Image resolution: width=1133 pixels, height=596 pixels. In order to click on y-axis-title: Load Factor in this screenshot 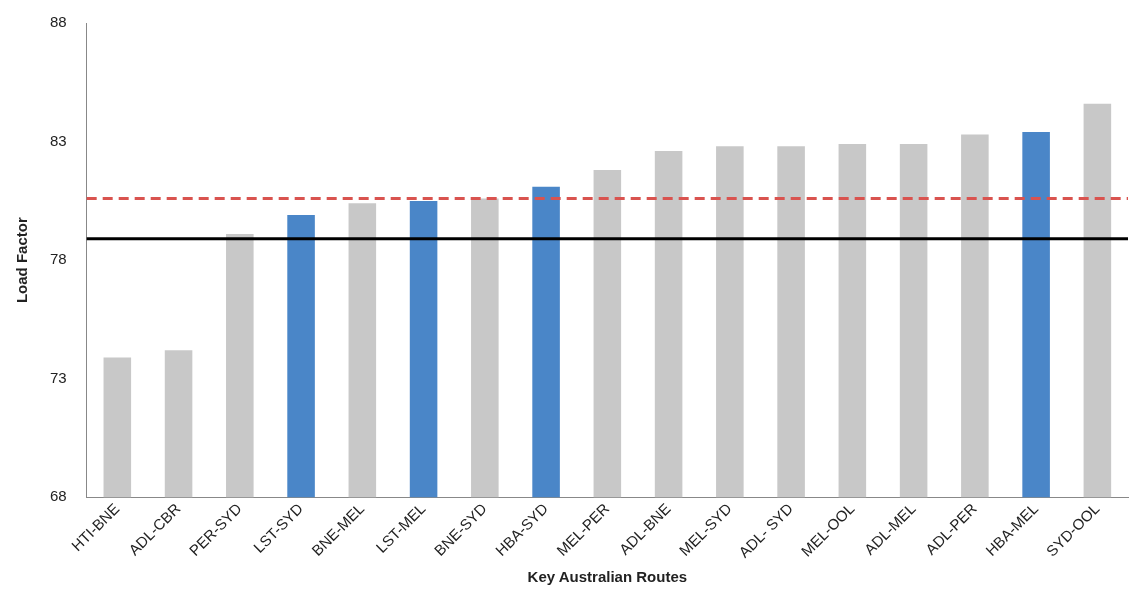, I will do `click(22, 260)`.